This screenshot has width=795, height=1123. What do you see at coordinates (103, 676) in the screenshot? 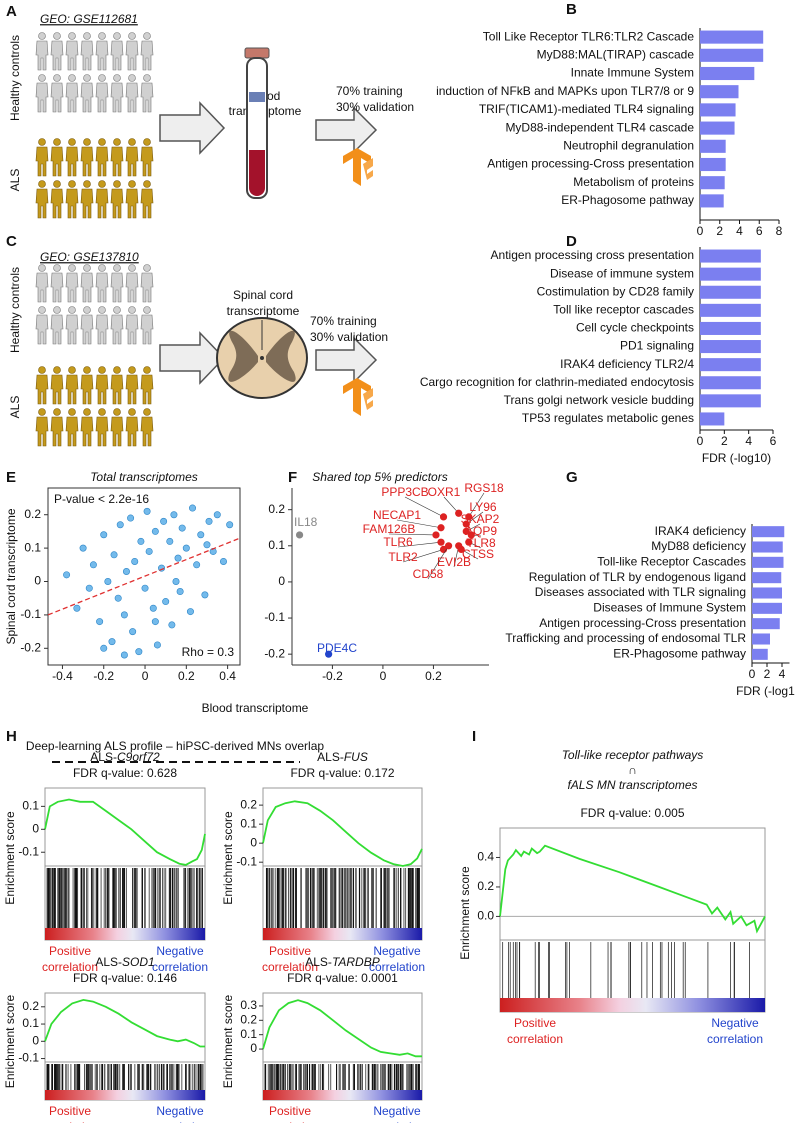
I see `x-tick-label: -0.2` at bounding box center [103, 676].